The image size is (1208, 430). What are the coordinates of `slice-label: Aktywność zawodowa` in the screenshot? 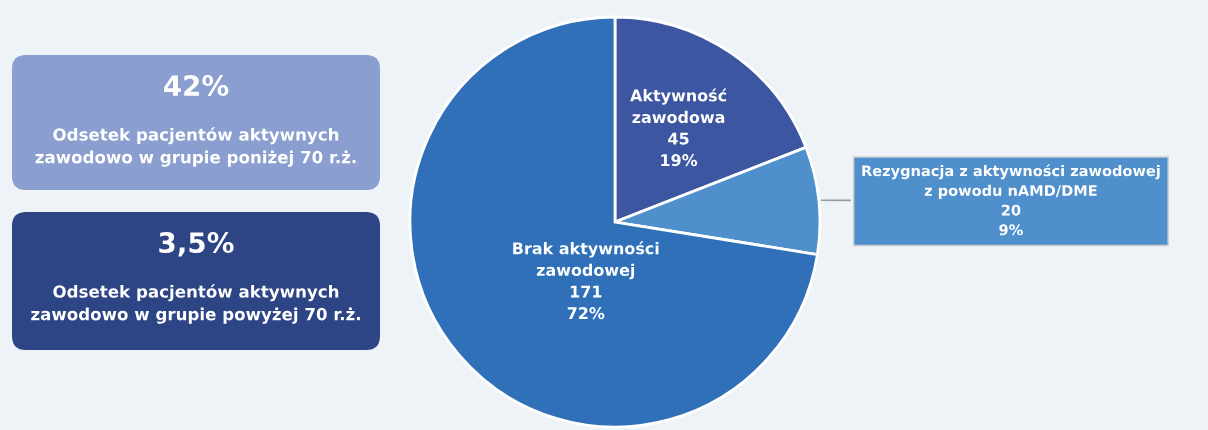 It's located at (678, 106).